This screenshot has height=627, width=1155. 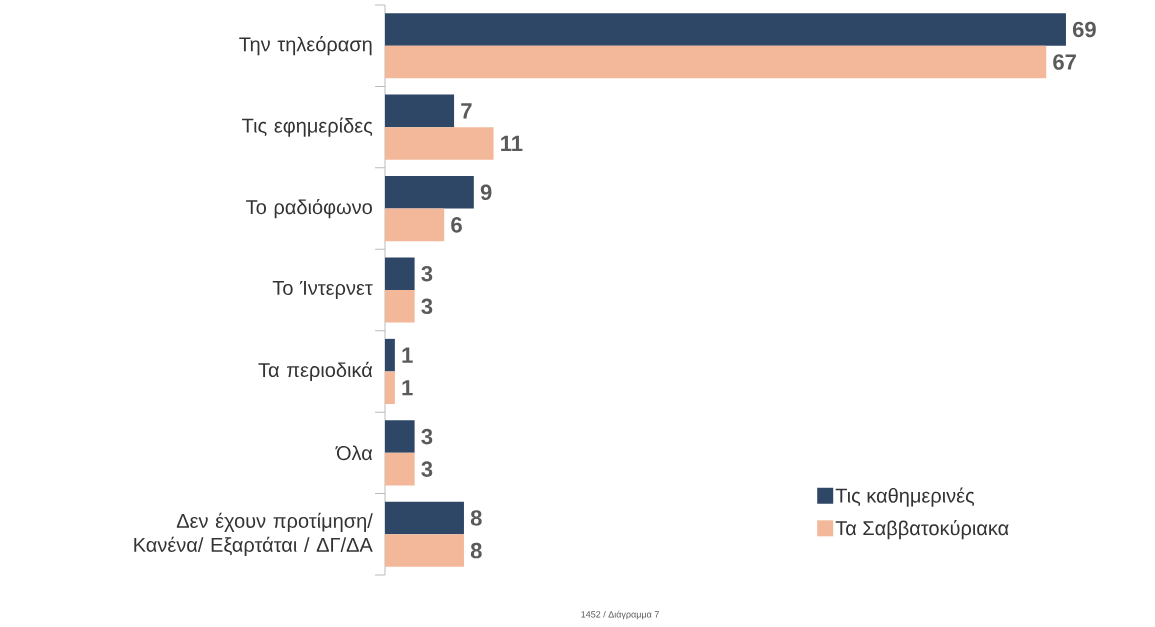 I want to click on data-label: 9, so click(x=486, y=192).